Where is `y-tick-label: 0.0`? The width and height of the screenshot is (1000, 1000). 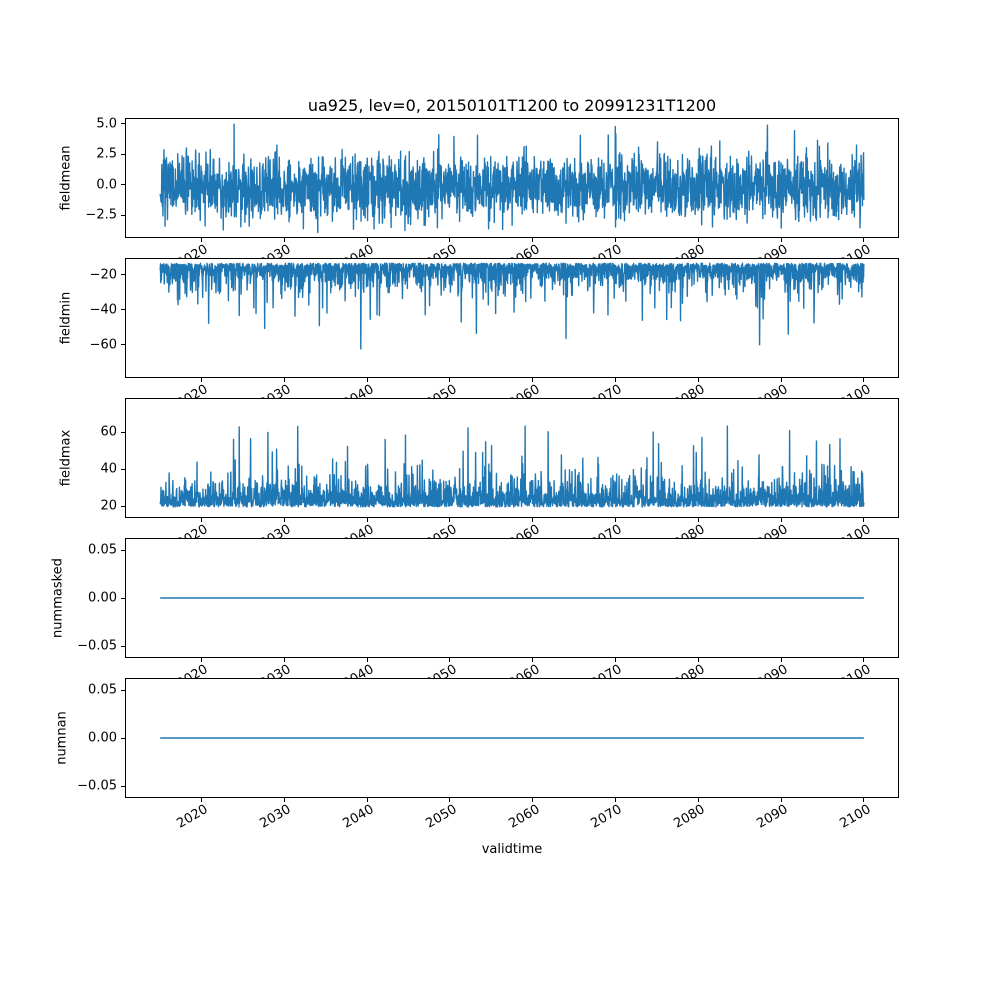
y-tick-label: 0.0 is located at coordinates (106, 185).